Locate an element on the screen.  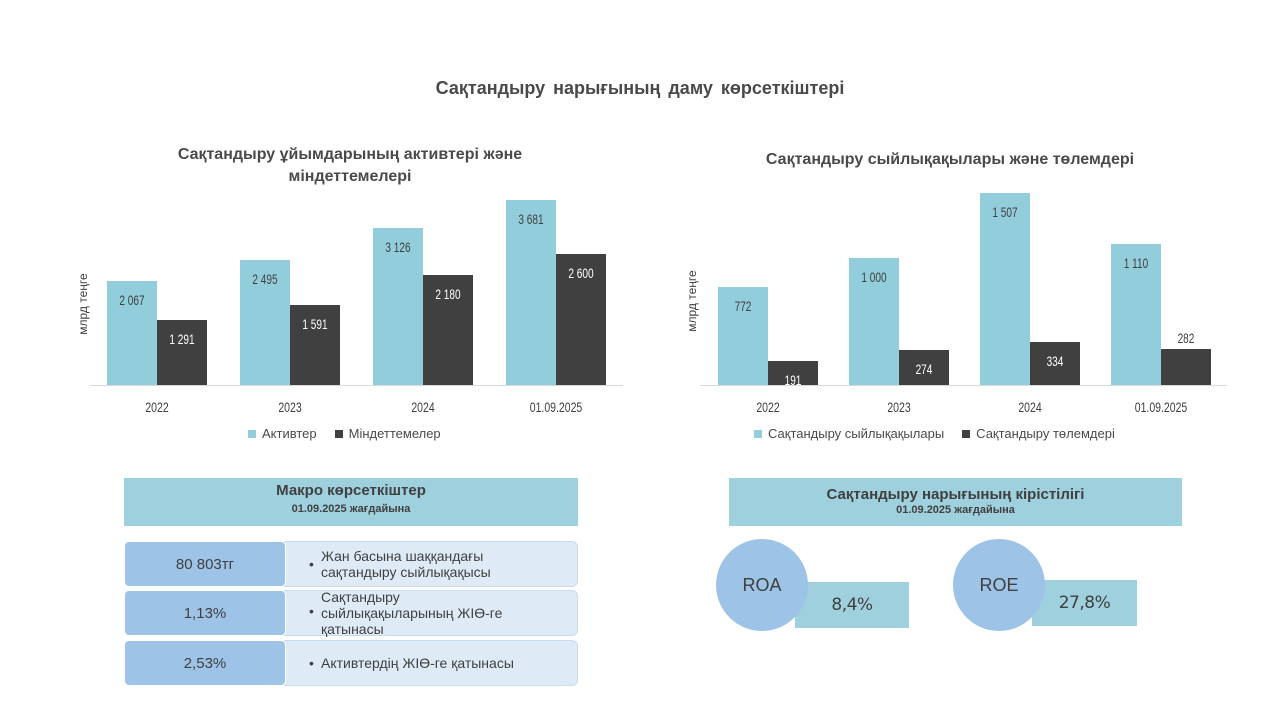
legend-item-assets: Активтер is located at coordinates (282, 433).